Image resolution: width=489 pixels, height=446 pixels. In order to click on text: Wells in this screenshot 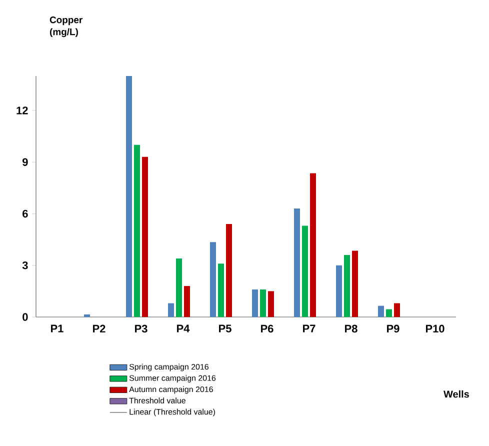, I will do `click(456, 394)`.